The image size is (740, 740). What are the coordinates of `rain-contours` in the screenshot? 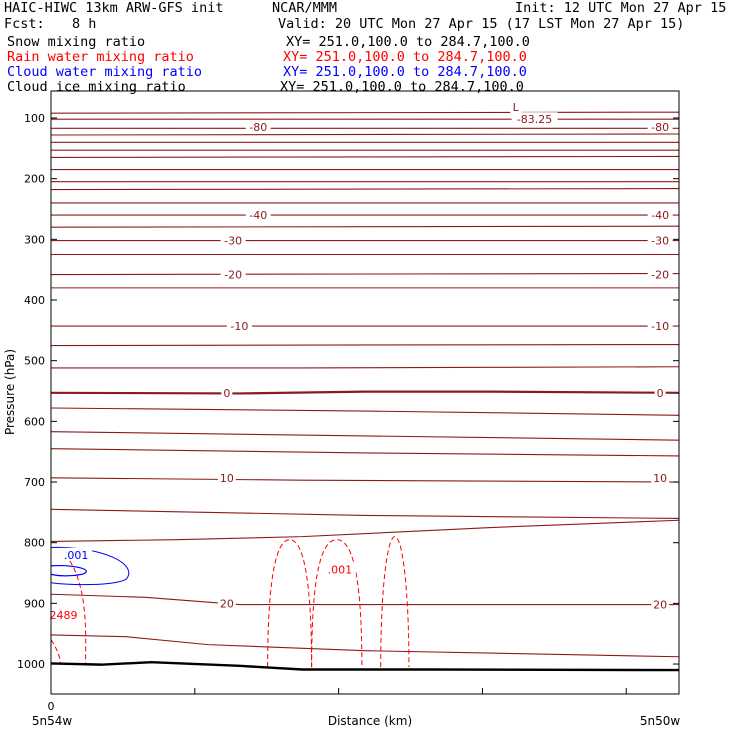 It's located at (230, 602).